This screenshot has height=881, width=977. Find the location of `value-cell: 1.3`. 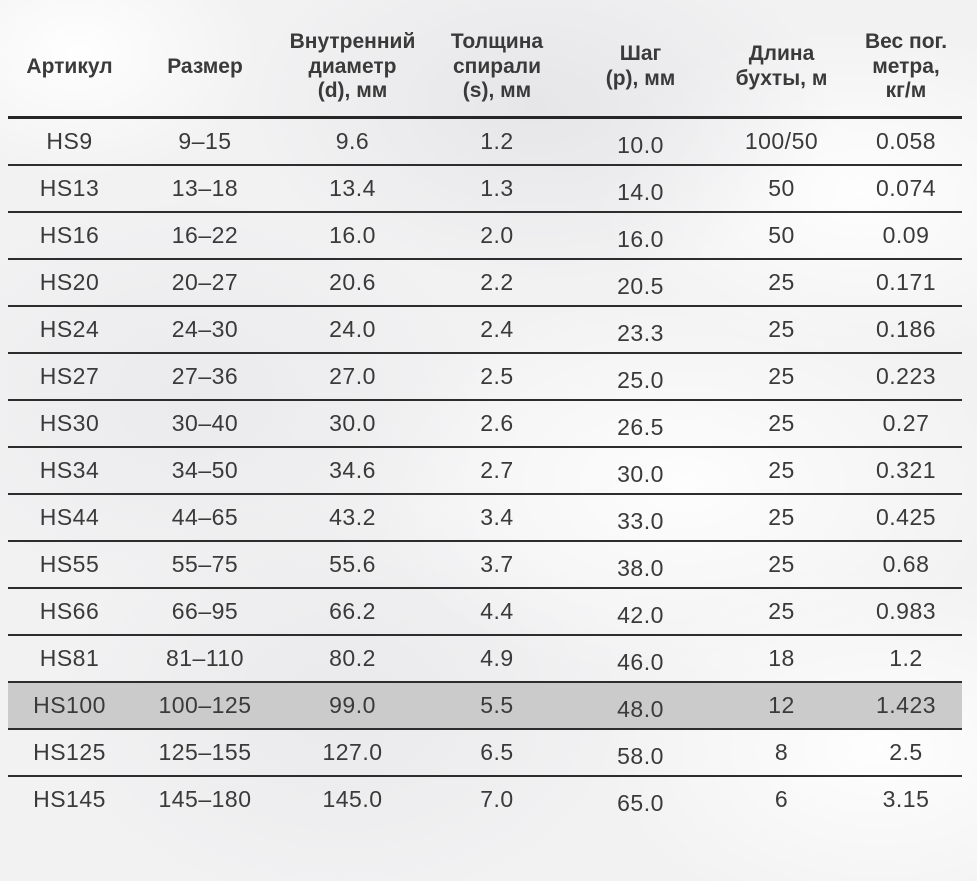

value-cell: 1.3 is located at coordinates (497, 188).